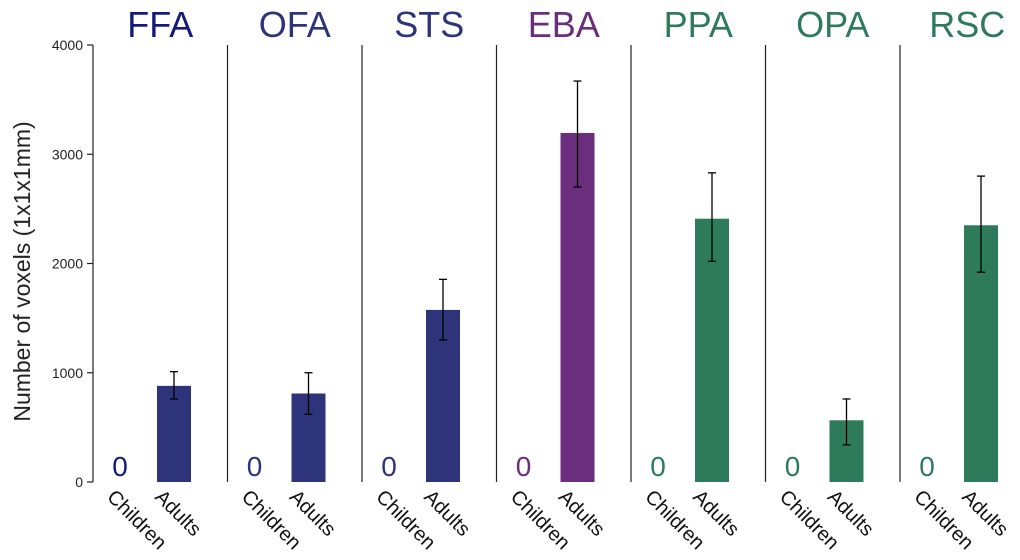 Image resolution: width=1020 pixels, height=560 pixels. I want to click on panel-title: STS, so click(429, 24).